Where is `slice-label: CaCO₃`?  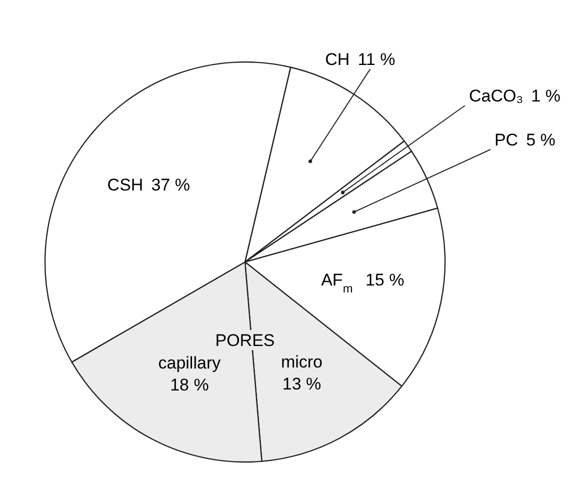
slice-label: CaCO₃ is located at coordinates (496, 96).